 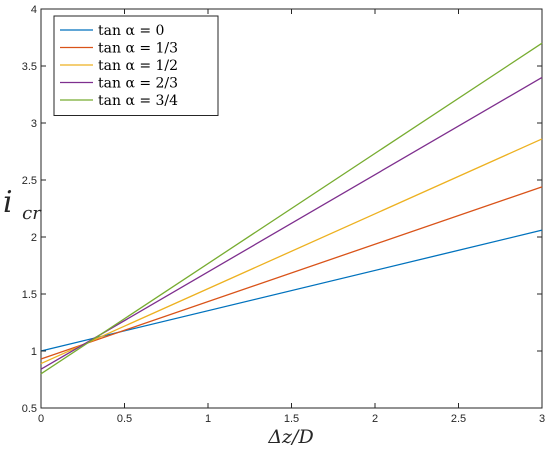 What do you see at coordinates (290, 437) in the screenshot?
I see `x-axis-label: Δz/D` at bounding box center [290, 437].